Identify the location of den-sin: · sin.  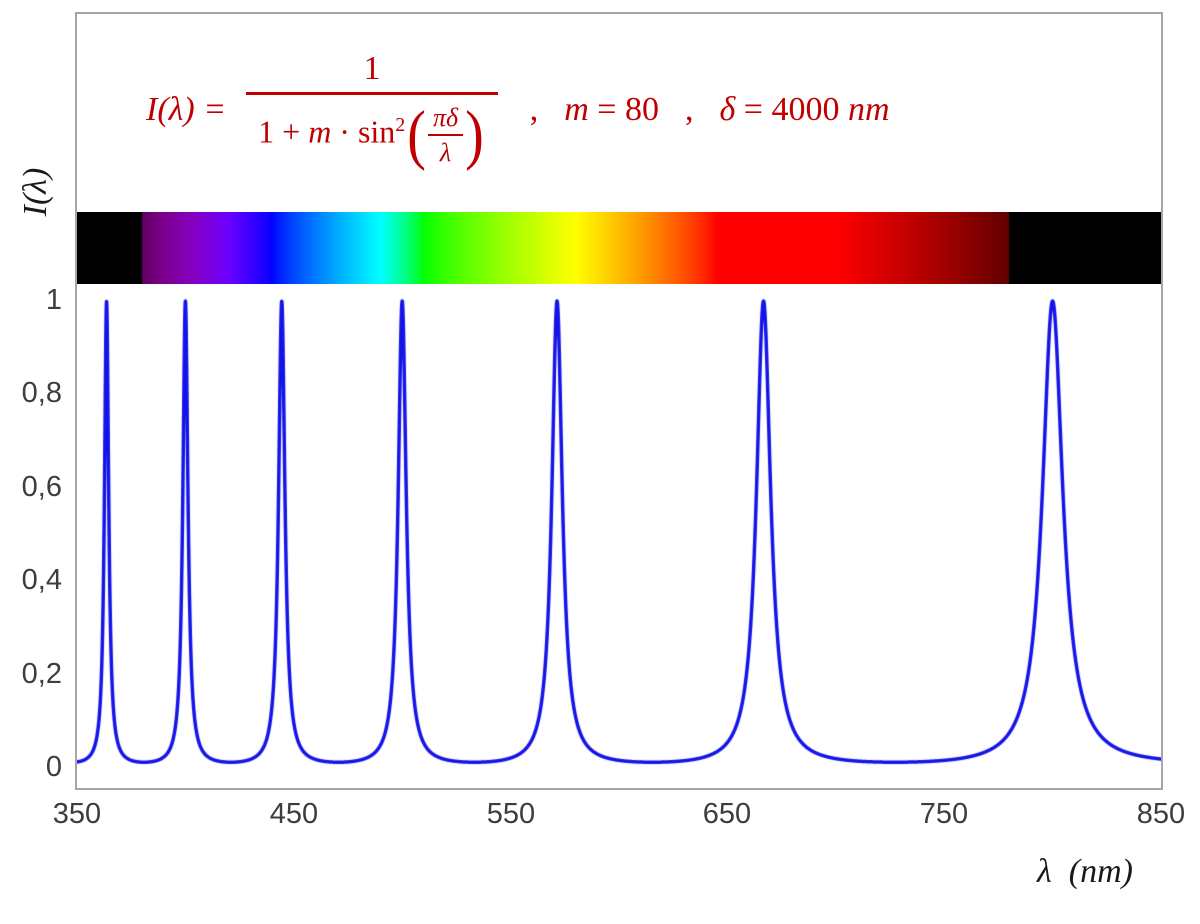
(363, 131).